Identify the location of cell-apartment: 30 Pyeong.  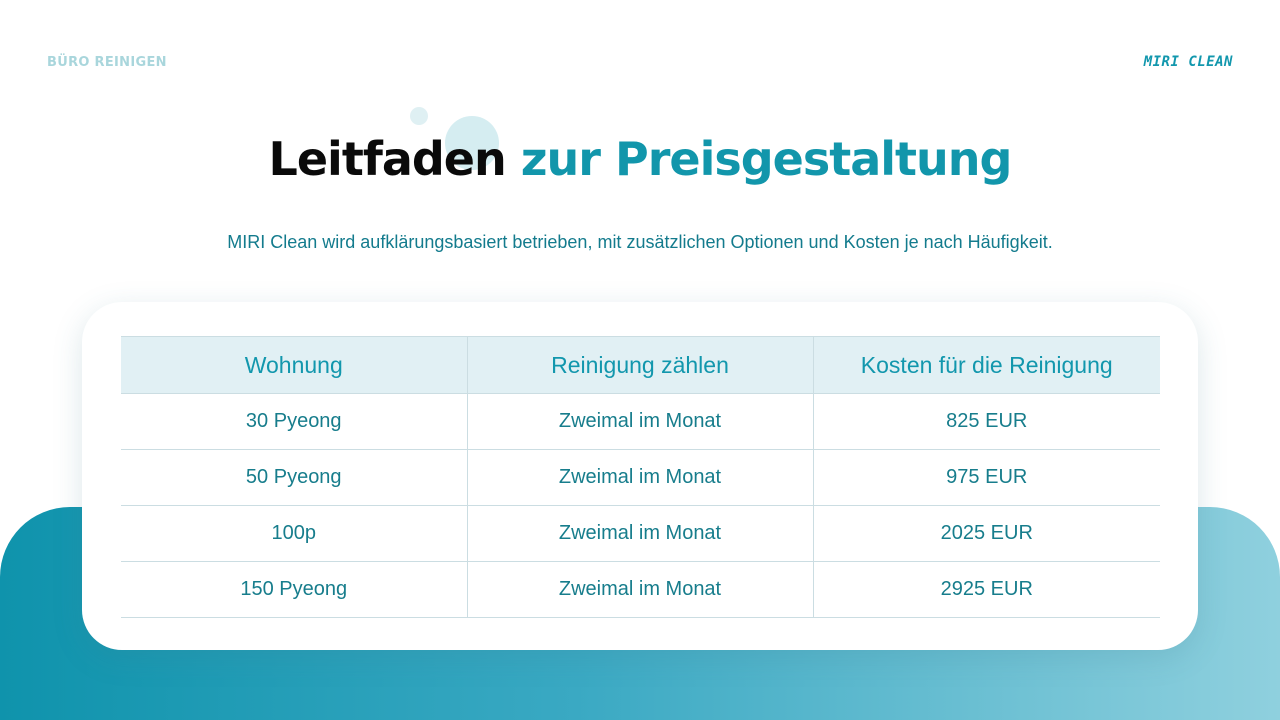
(294, 421).